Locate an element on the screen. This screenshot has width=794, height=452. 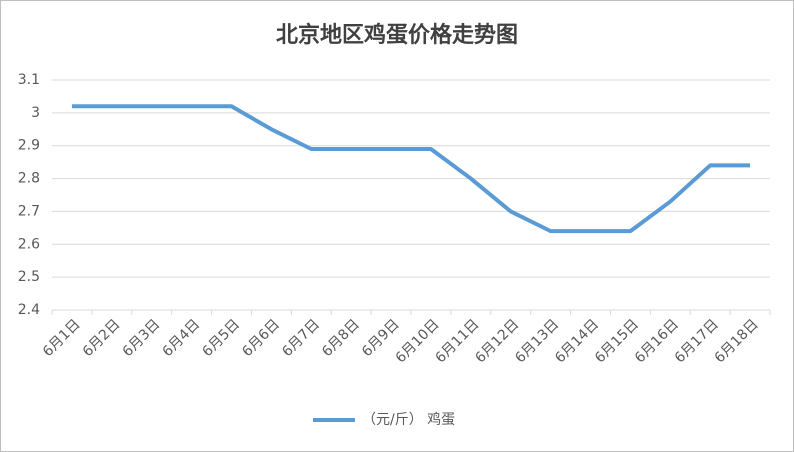
y-tick-label: 2.6 is located at coordinates (29, 244).